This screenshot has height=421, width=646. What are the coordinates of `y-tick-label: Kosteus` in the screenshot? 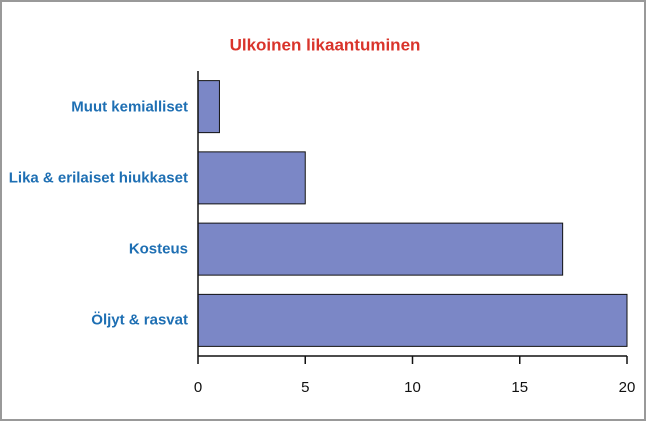 It's located at (158, 249).